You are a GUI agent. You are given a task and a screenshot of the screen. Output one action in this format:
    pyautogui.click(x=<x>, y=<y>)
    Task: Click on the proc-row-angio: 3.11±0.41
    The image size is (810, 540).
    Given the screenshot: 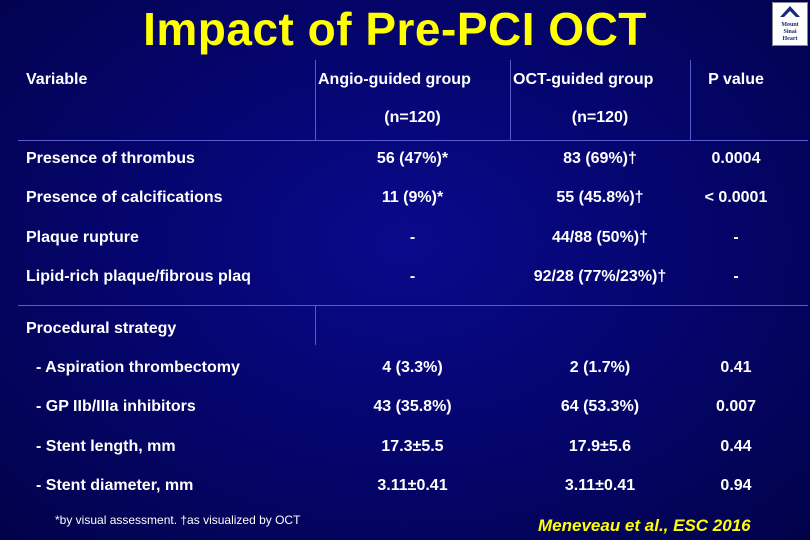 What is the action you would take?
    pyautogui.click(x=412, y=485)
    